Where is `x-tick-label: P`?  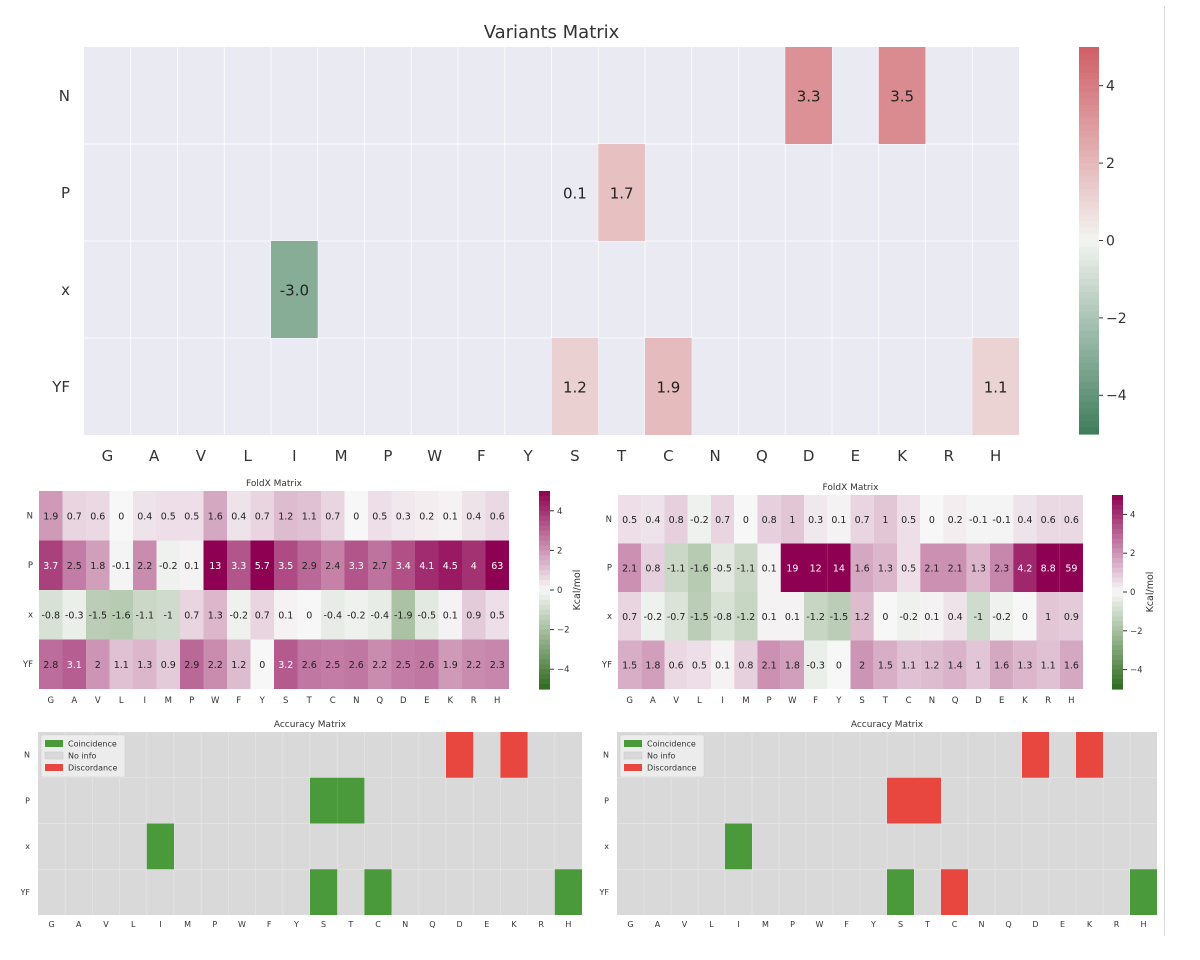 x-tick-label: P is located at coordinates (387, 456).